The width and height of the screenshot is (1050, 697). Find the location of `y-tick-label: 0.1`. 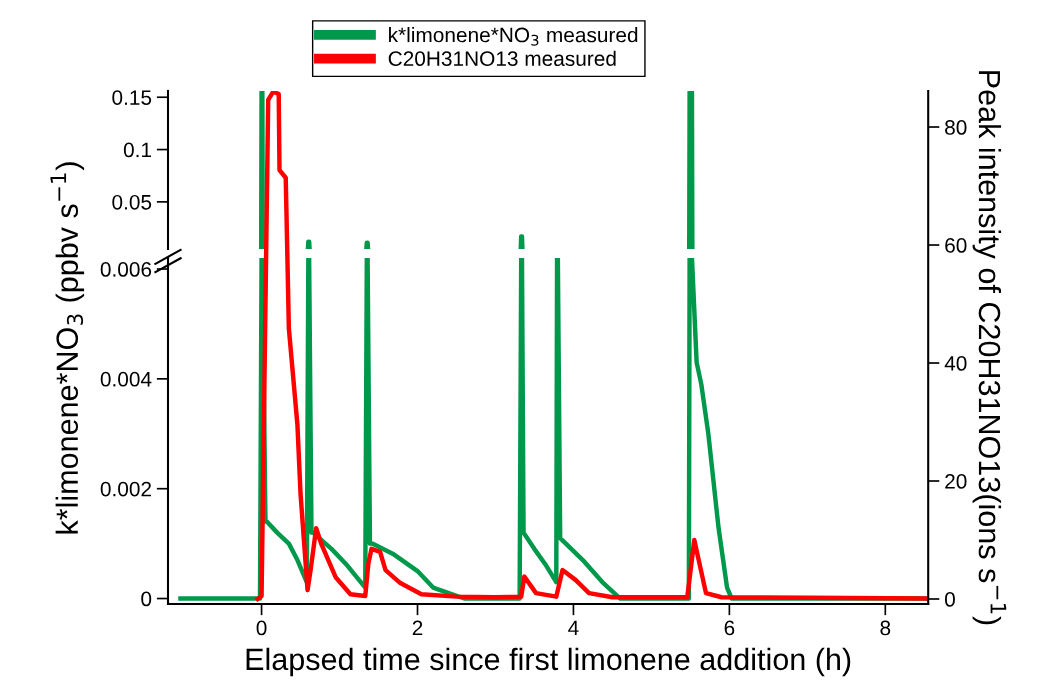

y-tick-label: 0.1 is located at coordinates (137, 150).